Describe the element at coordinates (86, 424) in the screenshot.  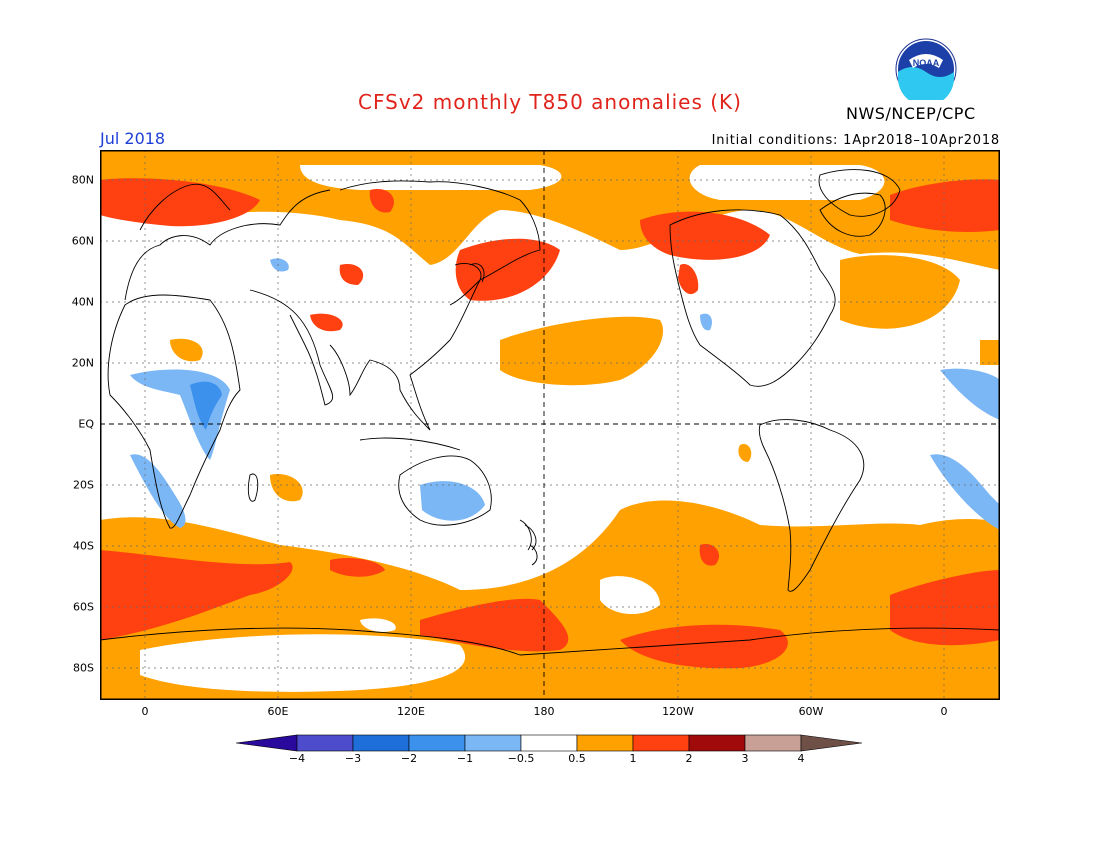
I see `lat-label: EQ` at that location.